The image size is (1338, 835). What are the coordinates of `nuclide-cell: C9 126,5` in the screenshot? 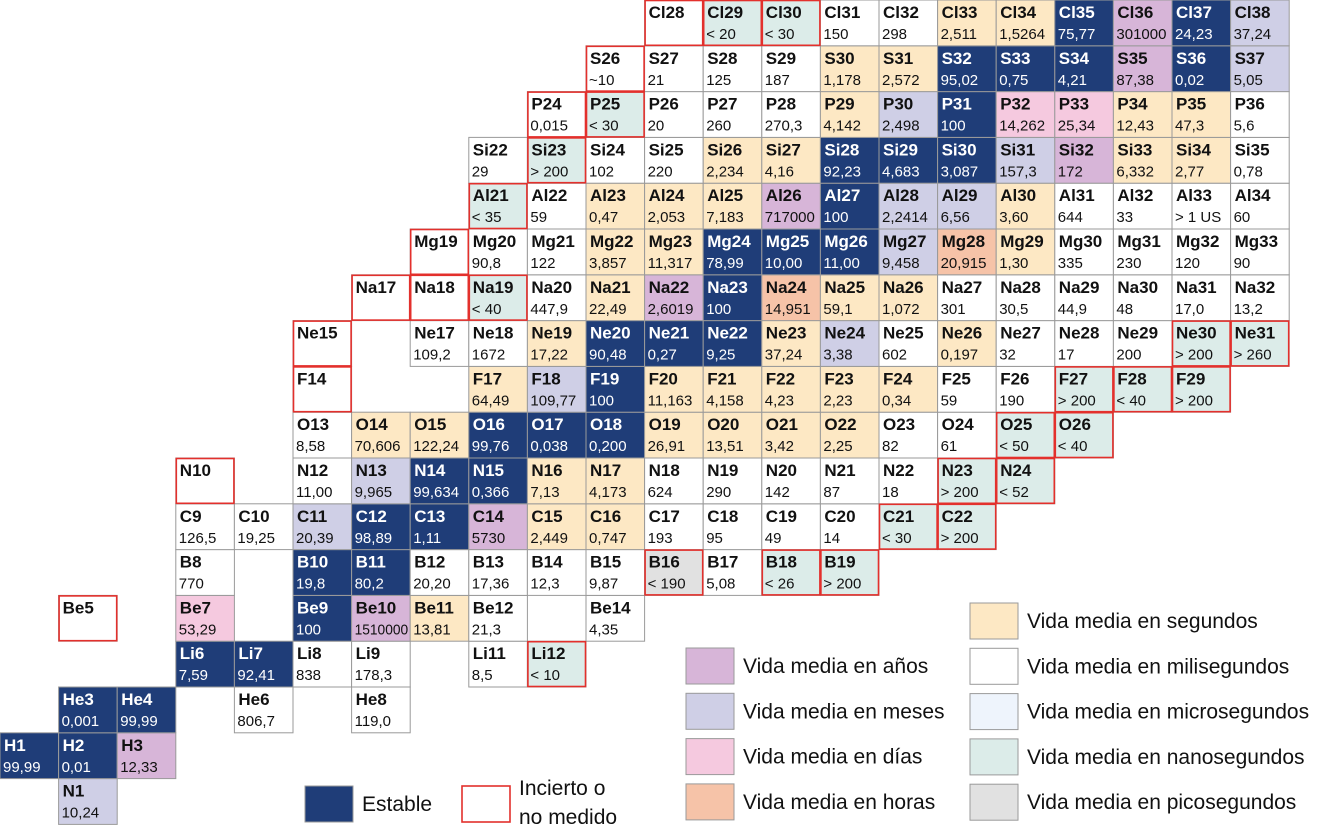 It's located at (205, 527).